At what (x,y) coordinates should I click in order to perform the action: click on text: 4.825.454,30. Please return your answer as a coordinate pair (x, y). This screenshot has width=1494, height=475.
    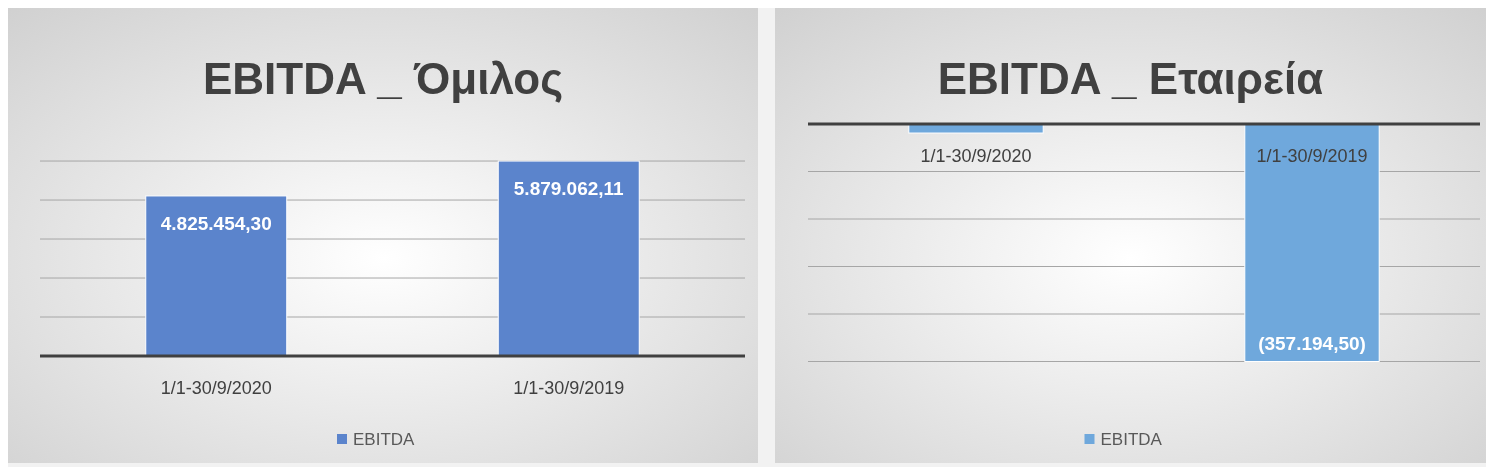
    Looking at the image, I should click on (216, 223).